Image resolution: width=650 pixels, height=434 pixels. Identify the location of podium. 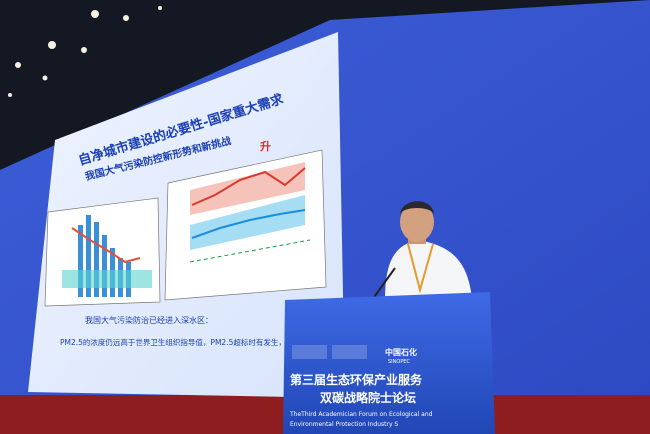
(389, 363).